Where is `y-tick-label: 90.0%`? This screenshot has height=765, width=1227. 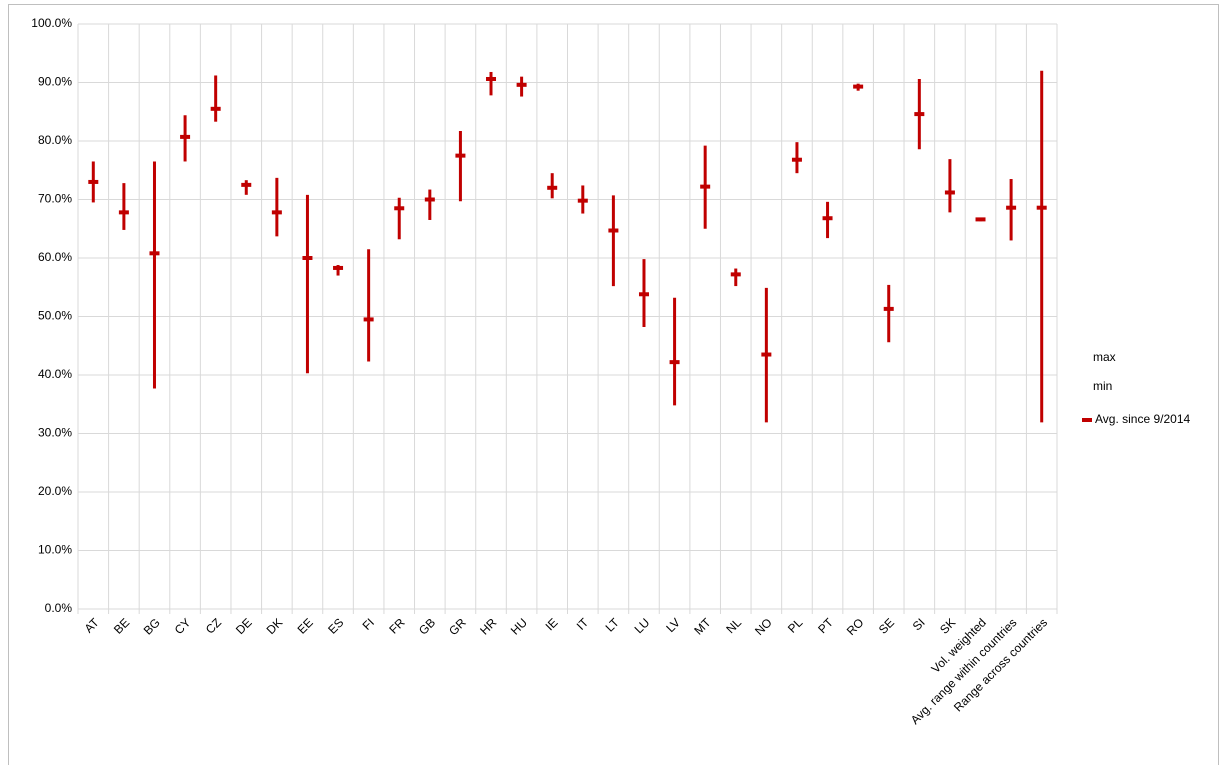 y-tick-label: 90.0% is located at coordinates (55, 82).